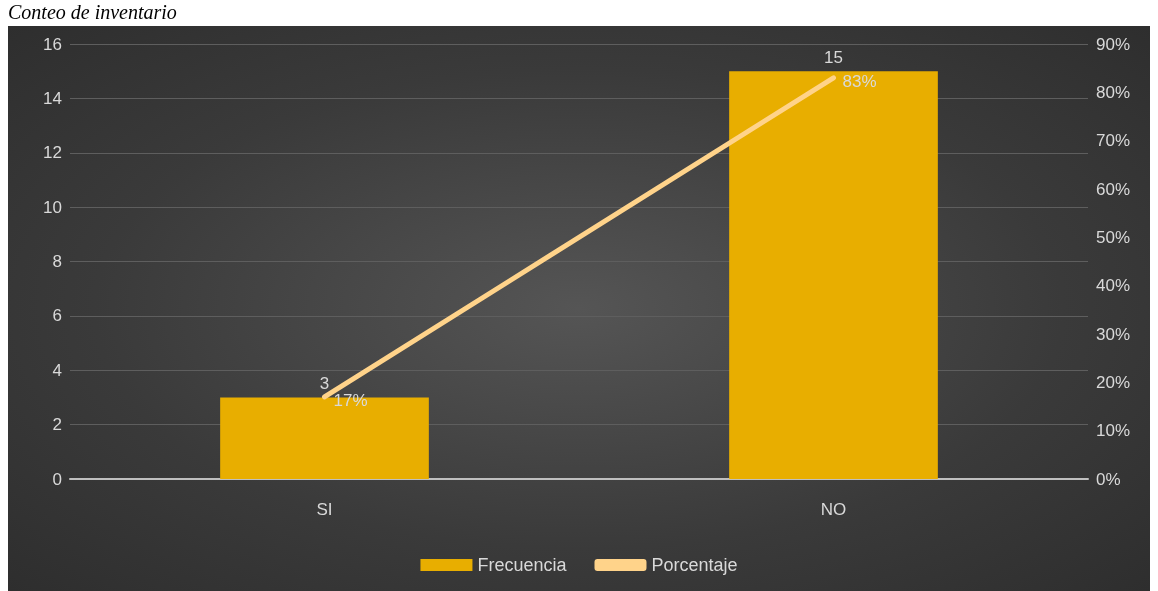 The width and height of the screenshot is (1158, 591). Describe the element at coordinates (1113, 382) in the screenshot. I see `y2-tick-label: 20%` at that location.